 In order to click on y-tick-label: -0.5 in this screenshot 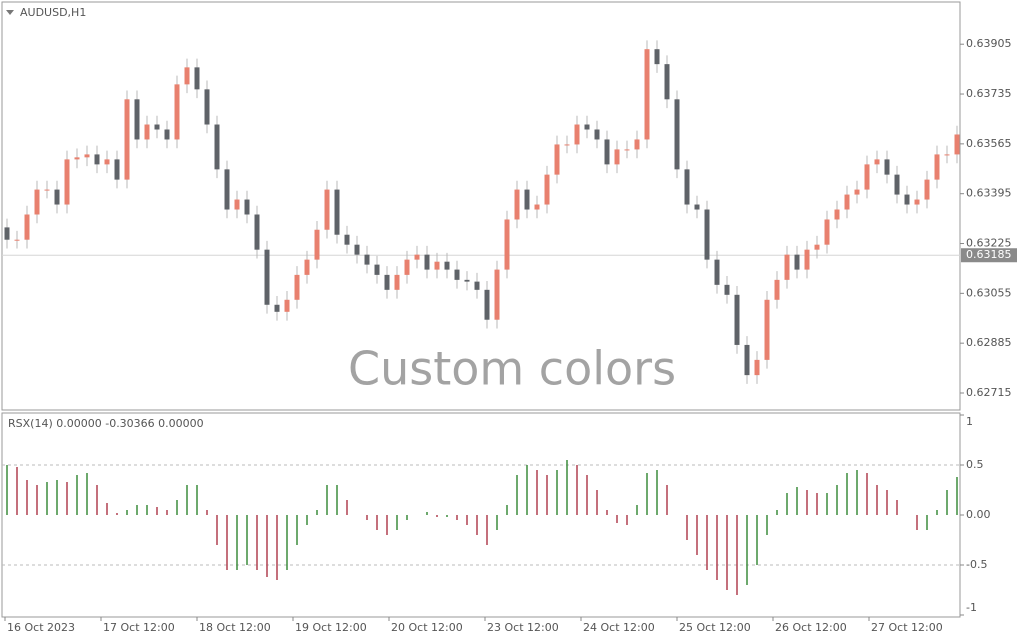, I will do `click(976, 564)`.